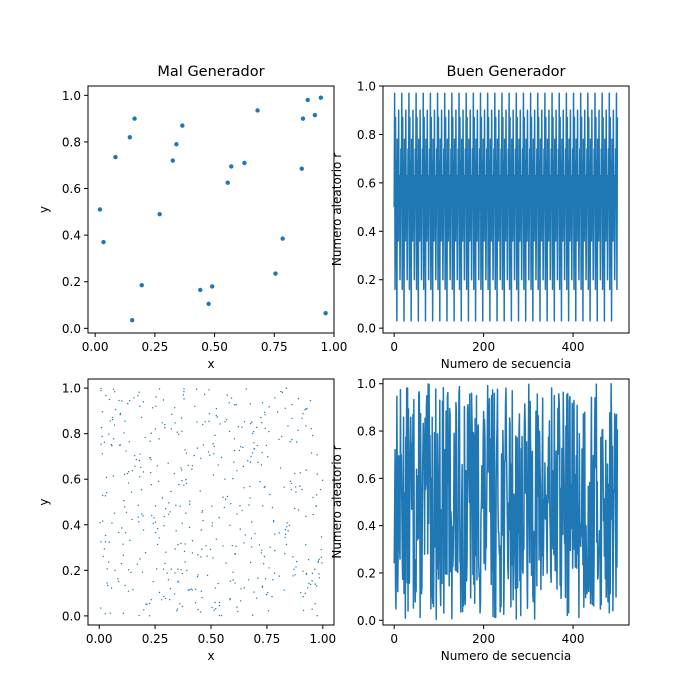 This screenshot has height=700, width=700. Describe the element at coordinates (210, 72) in the screenshot. I see `subplot-title: Mal Generador` at that location.